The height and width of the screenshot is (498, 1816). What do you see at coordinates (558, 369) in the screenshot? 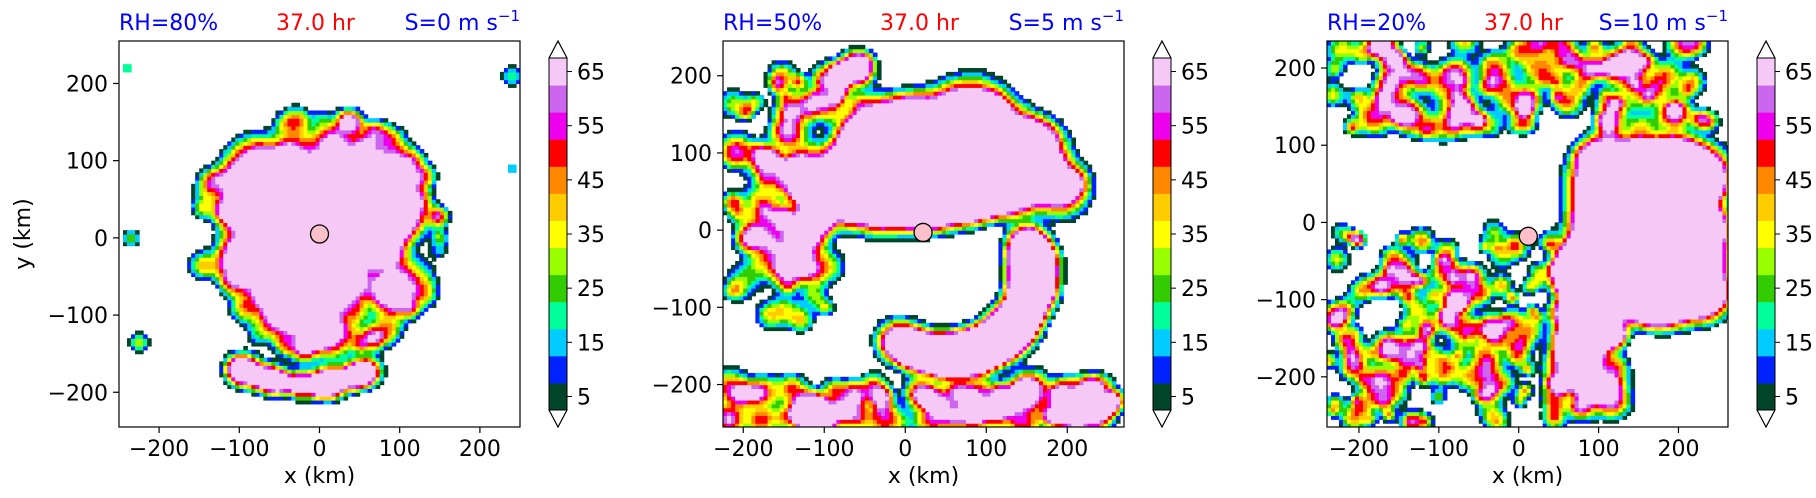
I see `colorbar-segment` at bounding box center [558, 369].